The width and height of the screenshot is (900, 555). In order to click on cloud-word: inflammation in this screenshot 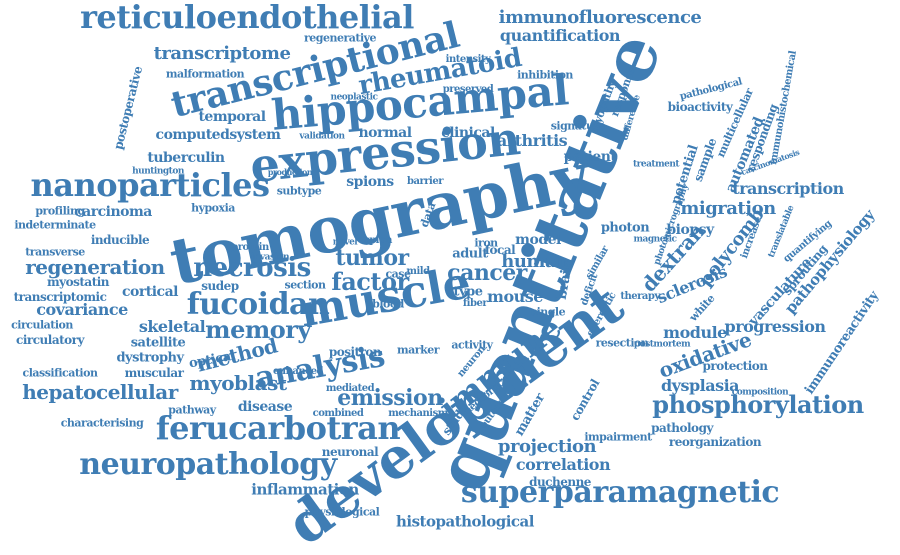, I will do `click(305, 489)`.